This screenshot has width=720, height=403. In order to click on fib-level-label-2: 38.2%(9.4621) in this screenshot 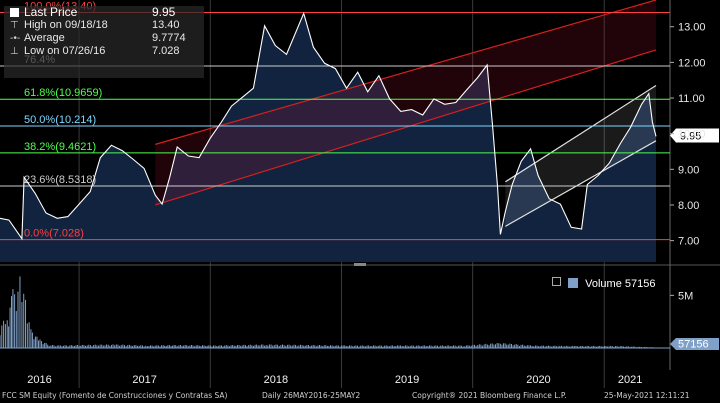, I will do `click(60, 147)`.